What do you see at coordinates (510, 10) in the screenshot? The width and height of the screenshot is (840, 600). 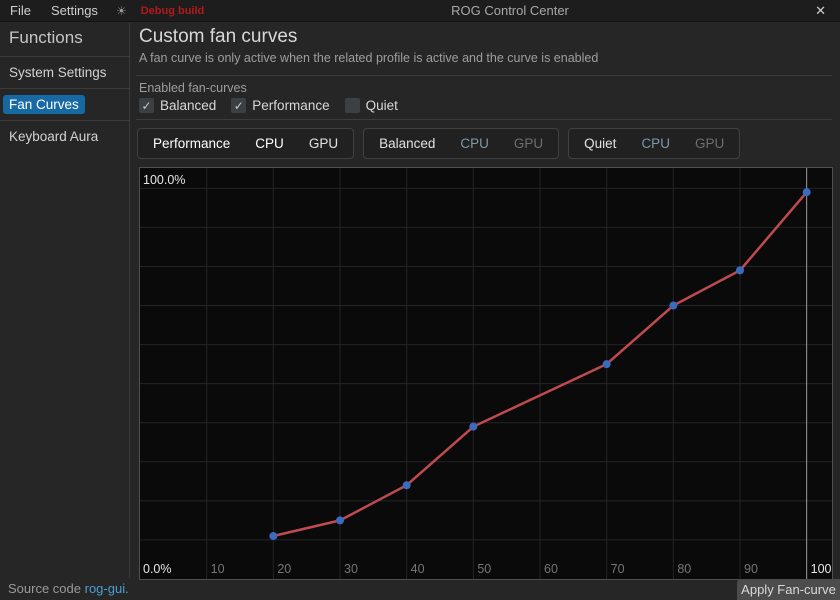 I see `window-title: ROG Control Center` at bounding box center [510, 10].